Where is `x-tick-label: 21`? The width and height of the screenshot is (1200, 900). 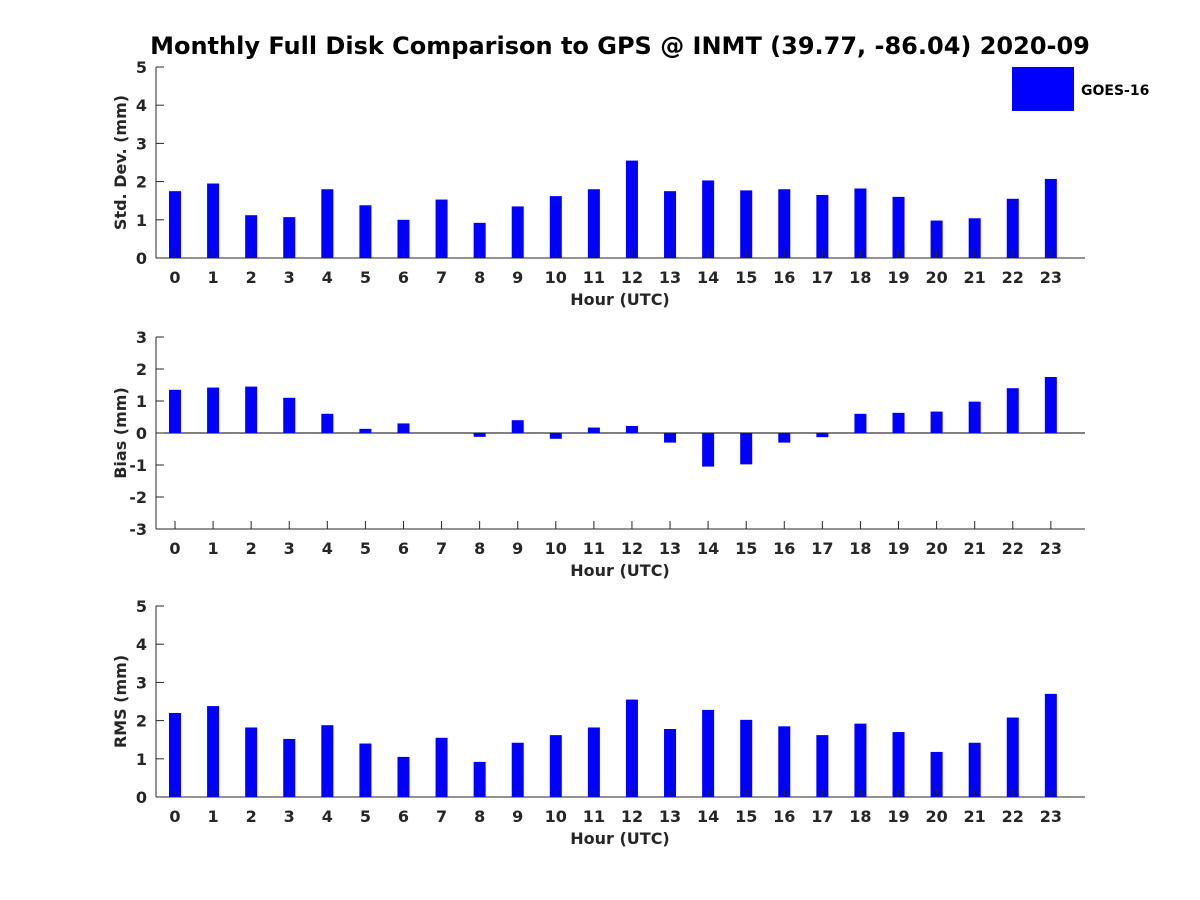
x-tick-label: 21 is located at coordinates (975, 277).